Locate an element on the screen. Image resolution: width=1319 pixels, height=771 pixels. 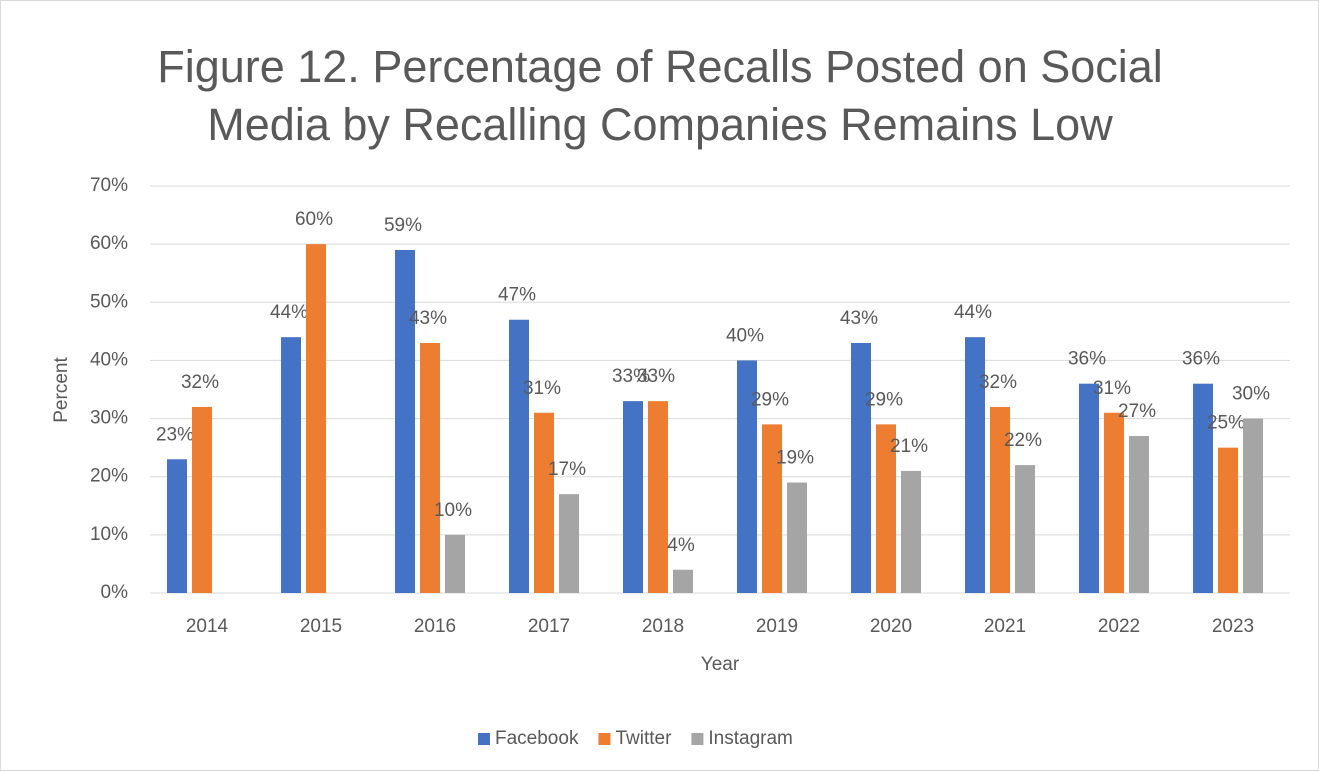
data-label: 59% is located at coordinates (403, 225).